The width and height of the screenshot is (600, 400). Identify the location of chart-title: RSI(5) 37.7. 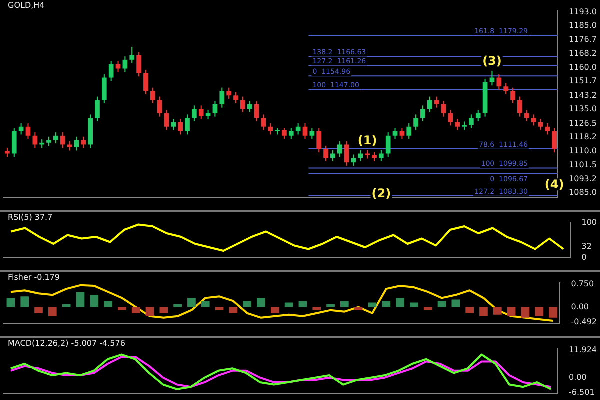
(30, 217).